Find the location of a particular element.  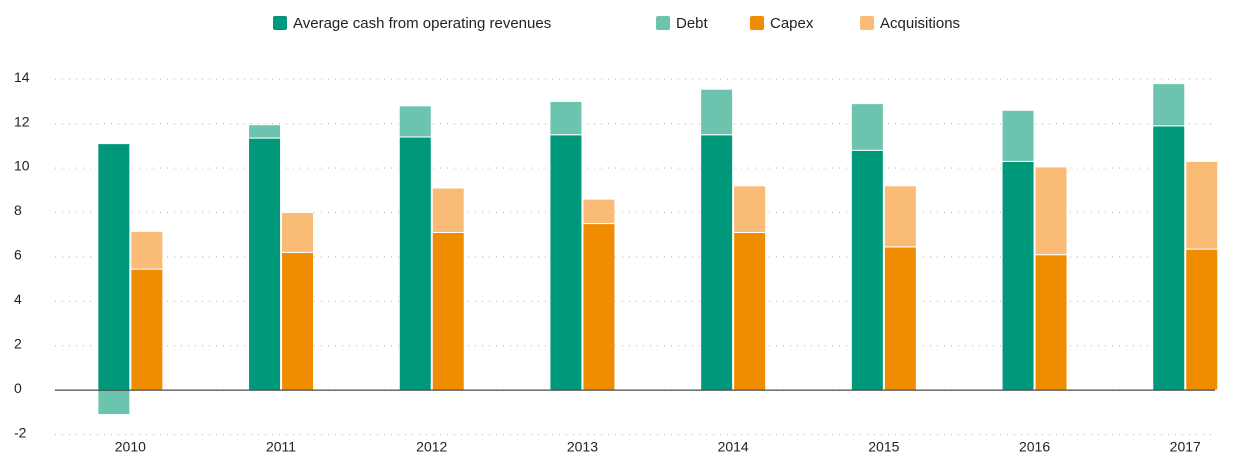

y-tick-label: 8 is located at coordinates (18, 210).